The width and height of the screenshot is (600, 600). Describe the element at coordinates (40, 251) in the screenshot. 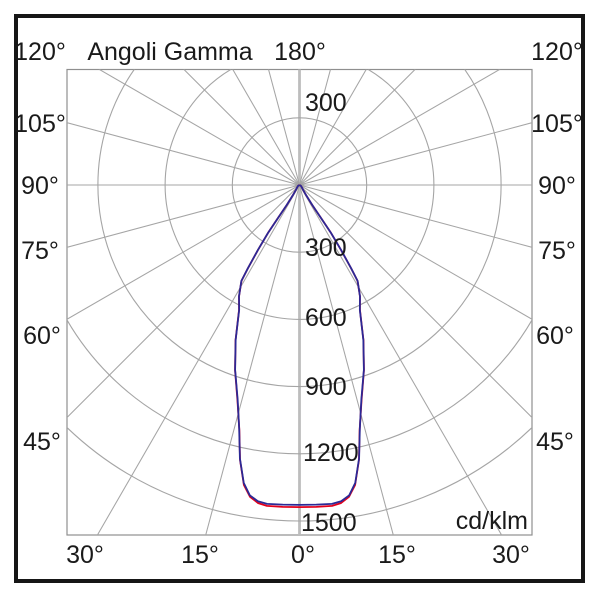

I see `gamma-label-left-75: 75°` at that location.